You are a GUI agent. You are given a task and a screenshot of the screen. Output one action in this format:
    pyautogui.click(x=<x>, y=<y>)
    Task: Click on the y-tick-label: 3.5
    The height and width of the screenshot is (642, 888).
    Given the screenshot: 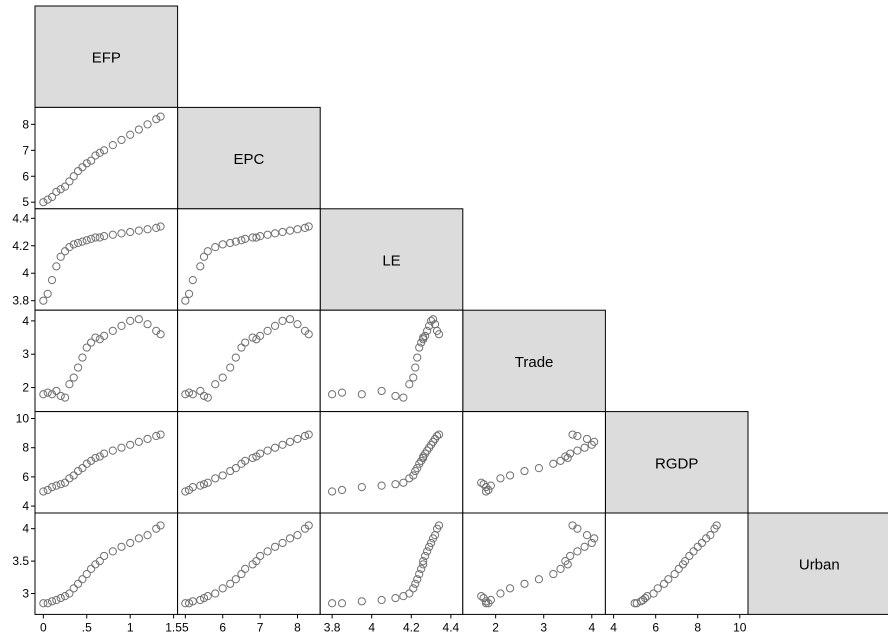 What is the action you would take?
    pyautogui.click(x=20, y=561)
    